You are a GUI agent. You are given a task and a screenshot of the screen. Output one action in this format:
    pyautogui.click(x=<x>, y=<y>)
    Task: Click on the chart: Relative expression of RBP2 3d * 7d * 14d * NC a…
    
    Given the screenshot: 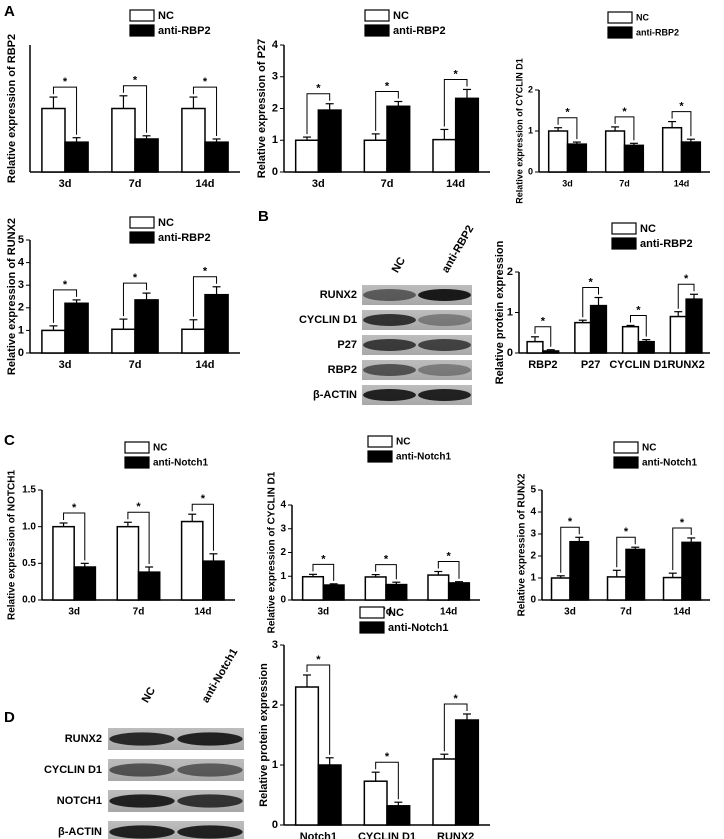 What is the action you would take?
    pyautogui.click(x=123, y=99)
    